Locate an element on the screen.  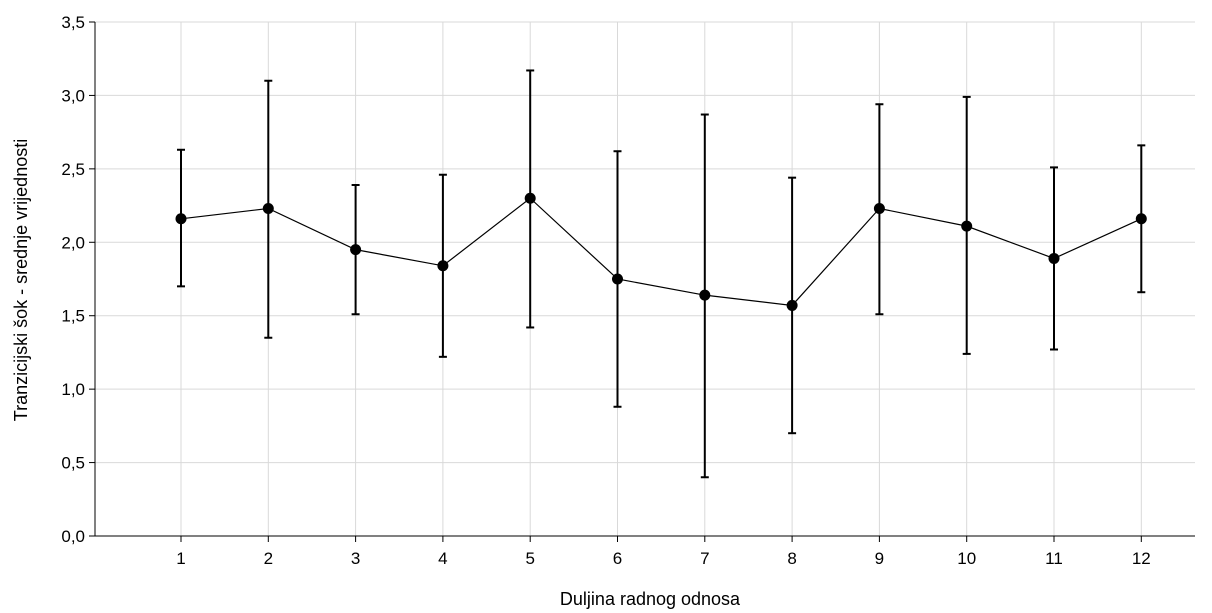
x-axis-title: Duljina radnog odnosa is located at coordinates (650, 599).